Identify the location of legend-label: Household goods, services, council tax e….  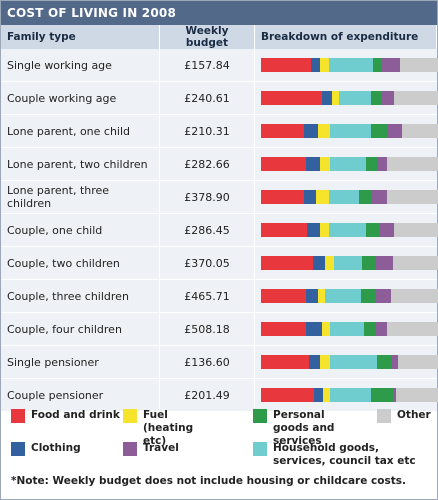
(344, 454).